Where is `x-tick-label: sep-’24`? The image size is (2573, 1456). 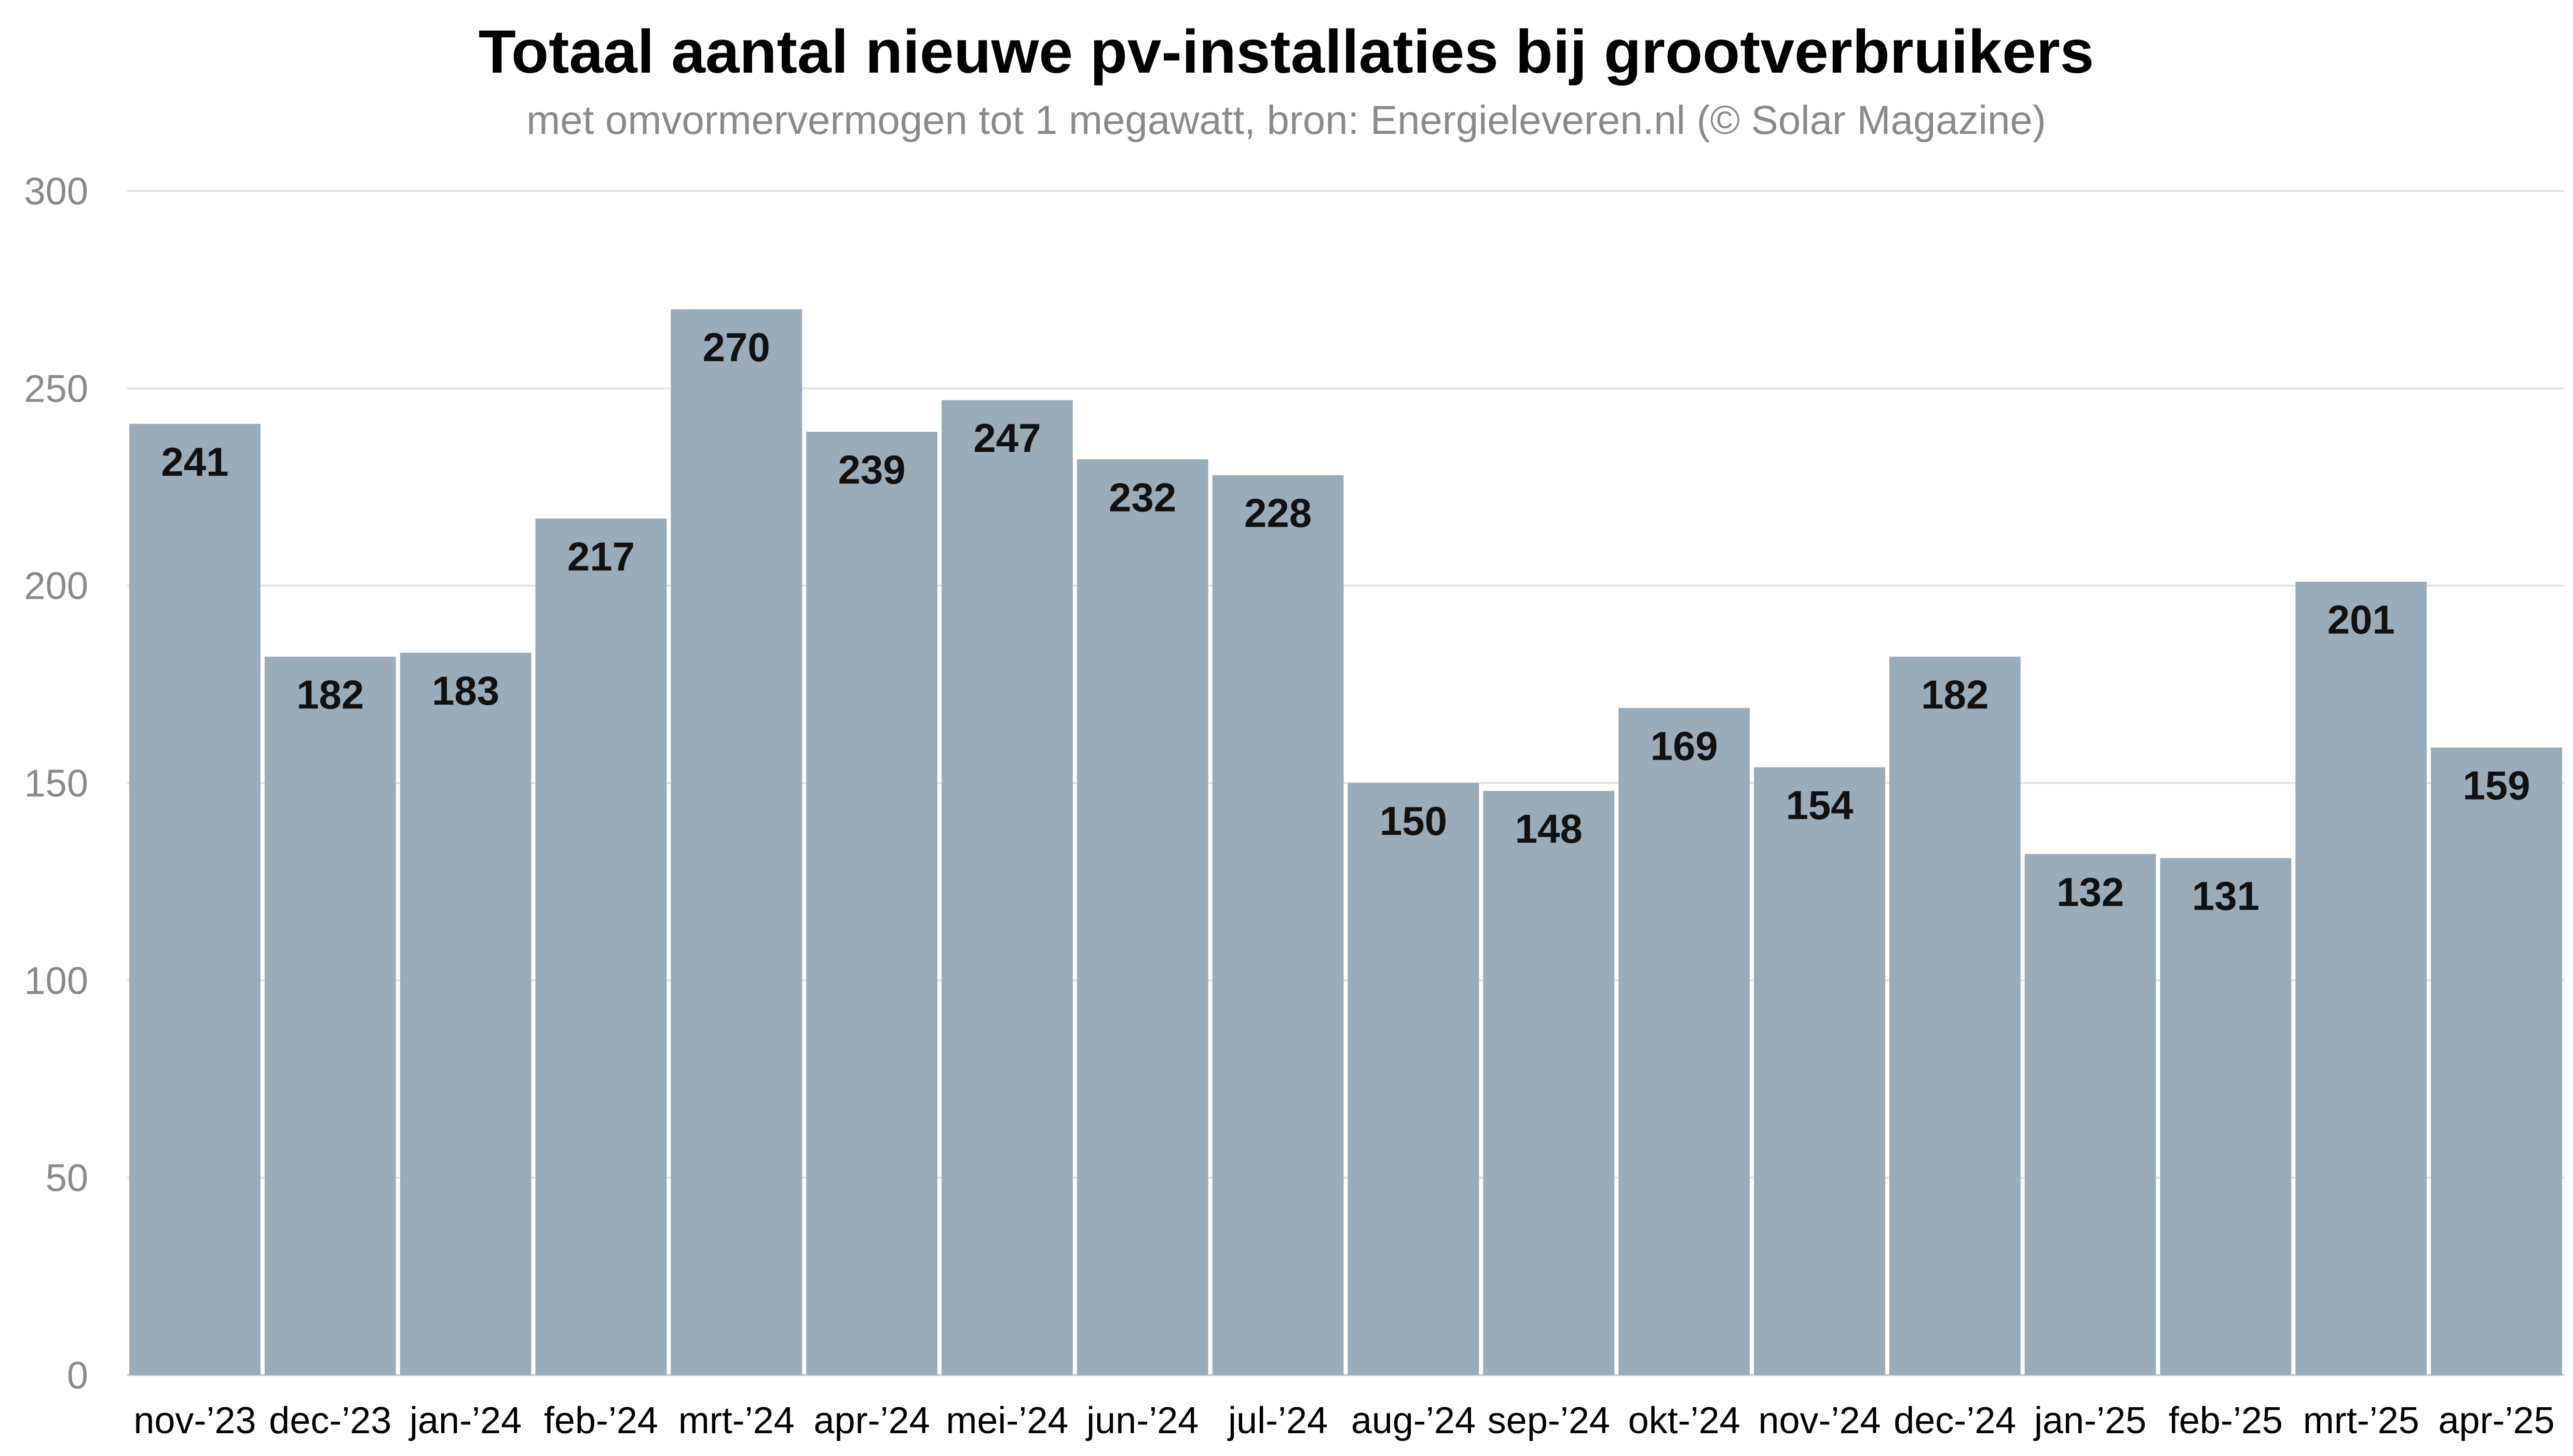
x-tick-label: sep-’24 is located at coordinates (1549, 1421).